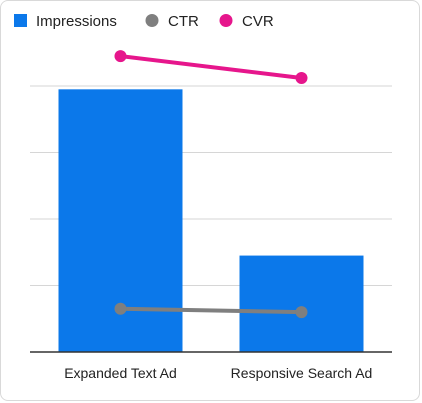 The image size is (422, 403). Describe the element at coordinates (258, 21) in the screenshot. I see `legend-label: CVR` at that location.